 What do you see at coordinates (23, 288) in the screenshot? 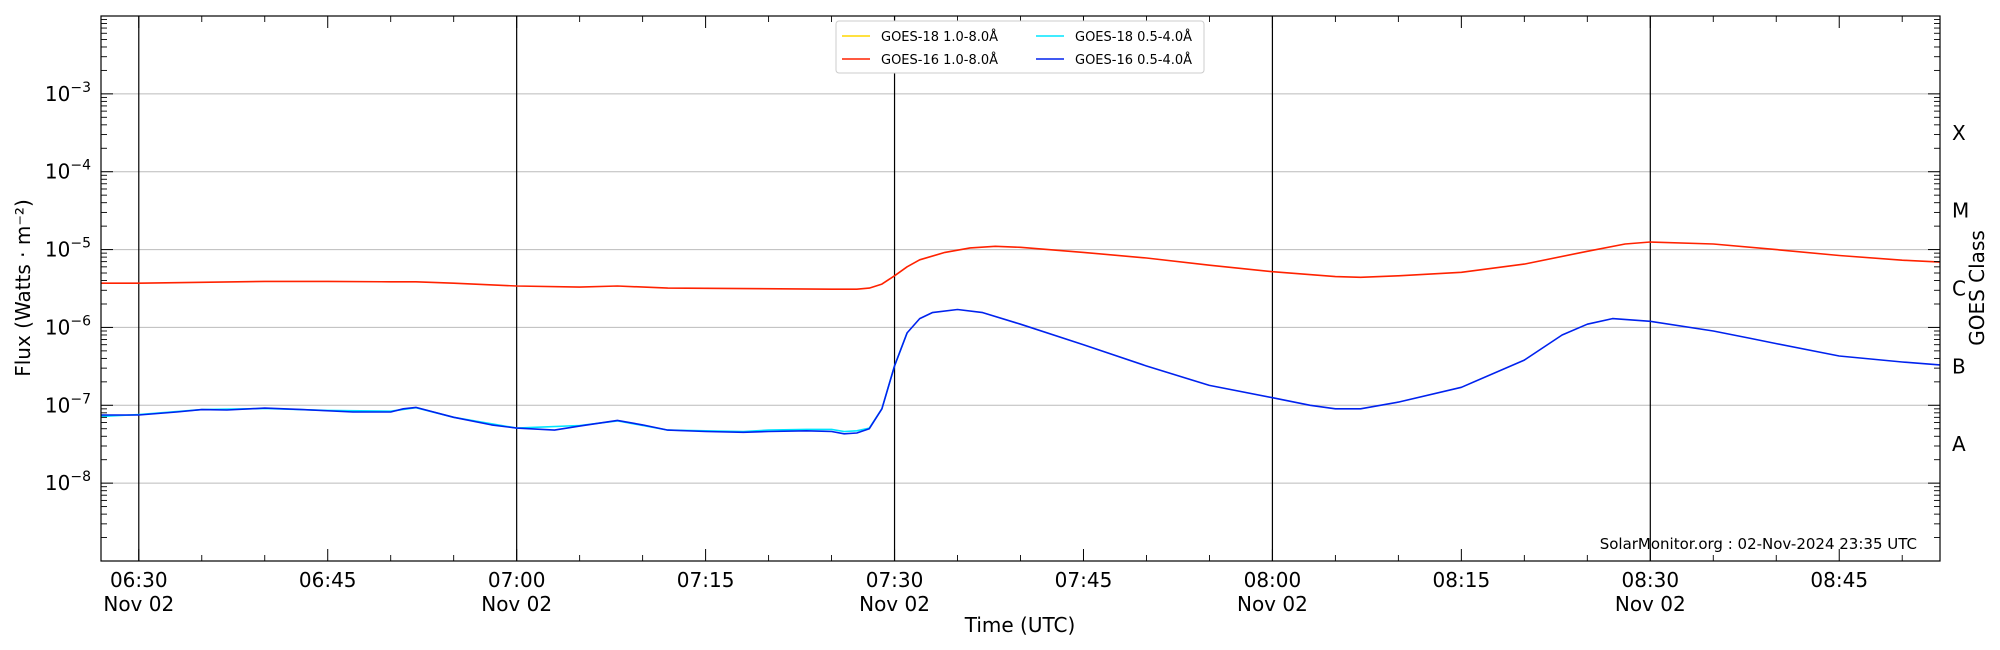
I see `y-axis-title: Flux (Watts · m⁻²)` at bounding box center [23, 288].